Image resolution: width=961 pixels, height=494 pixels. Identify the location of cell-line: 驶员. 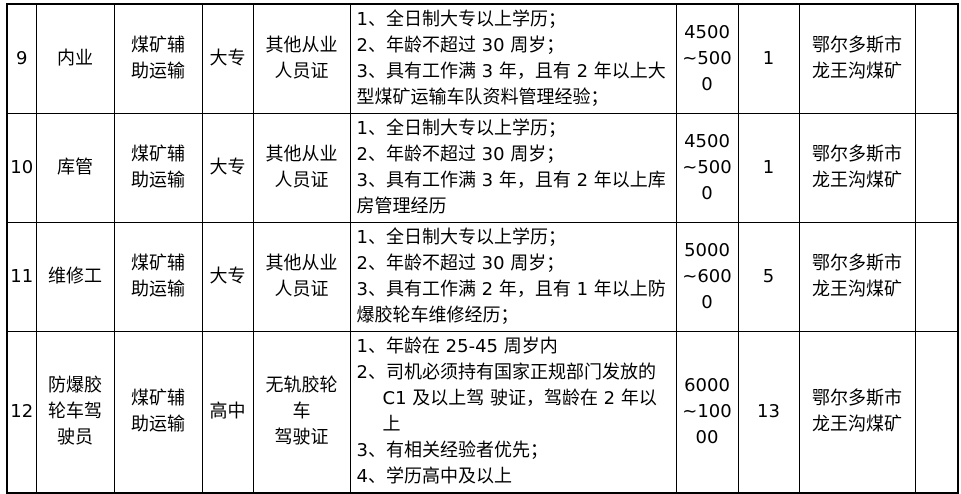
(75, 437).